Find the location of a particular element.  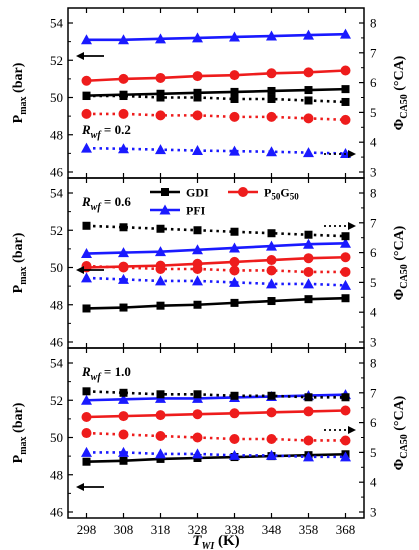

x-tick-label: 318 is located at coordinates (161, 529).